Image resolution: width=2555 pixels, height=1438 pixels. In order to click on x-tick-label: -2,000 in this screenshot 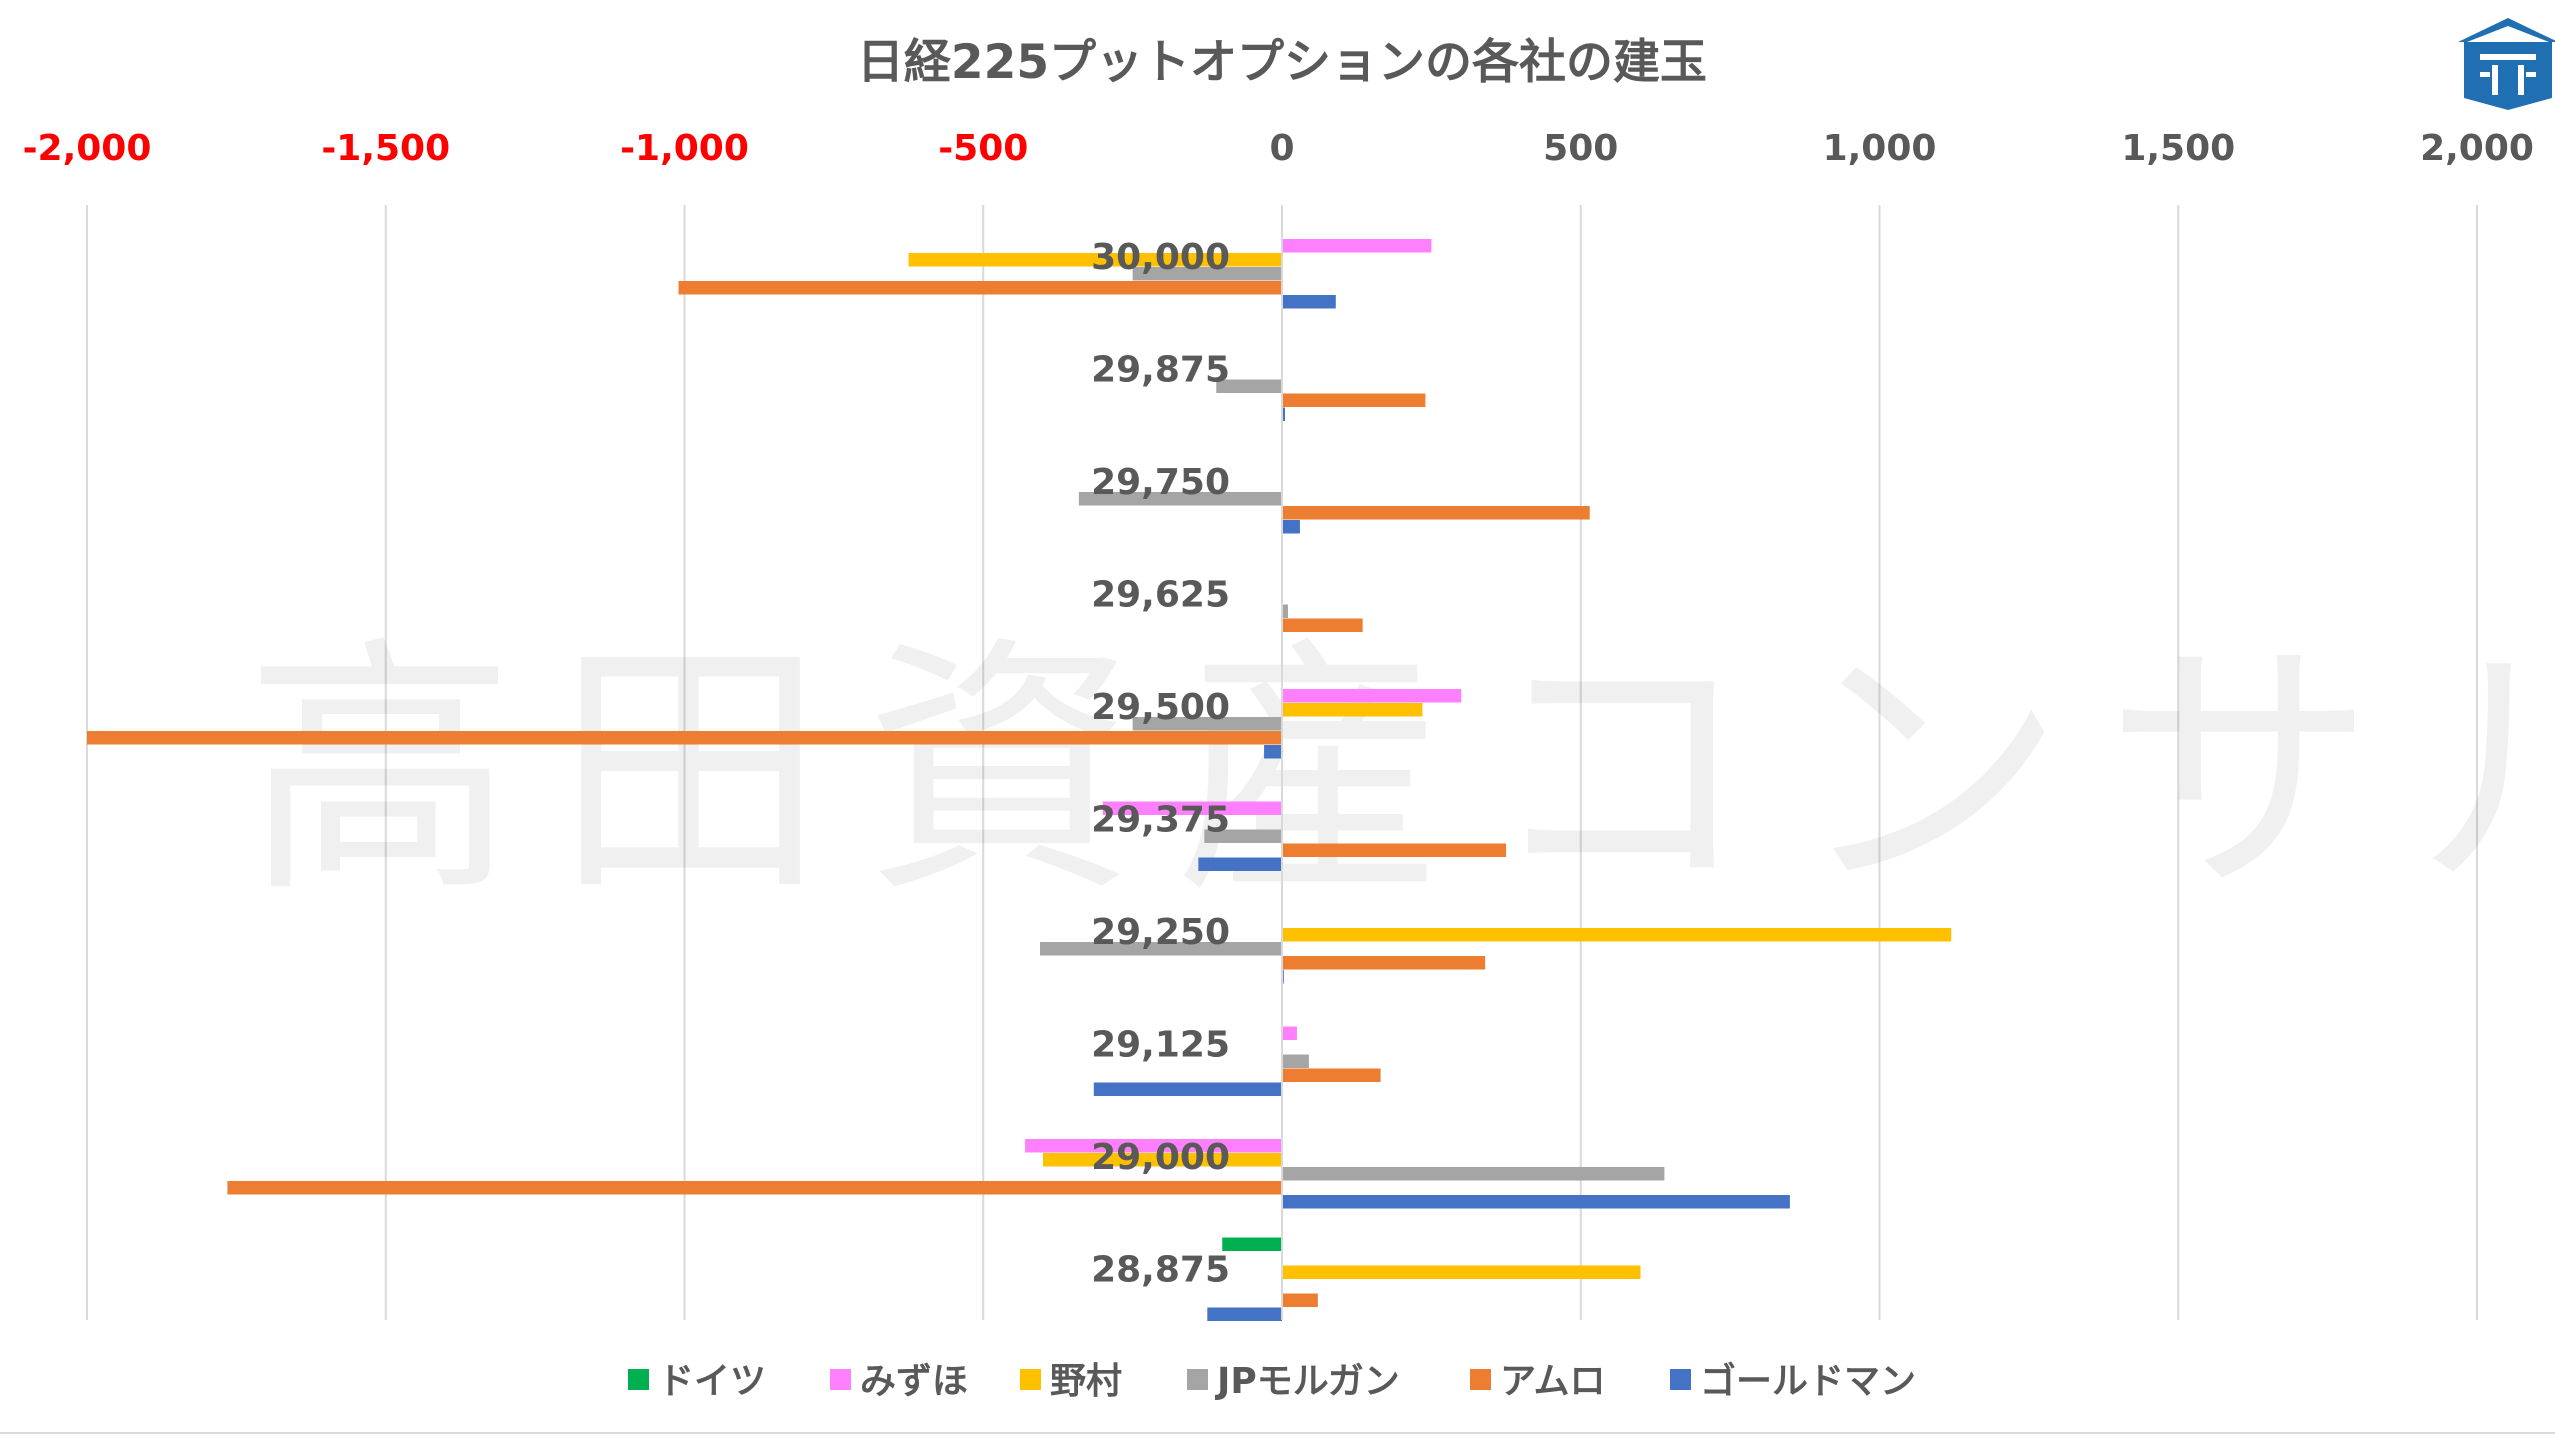, I will do `click(87, 148)`.